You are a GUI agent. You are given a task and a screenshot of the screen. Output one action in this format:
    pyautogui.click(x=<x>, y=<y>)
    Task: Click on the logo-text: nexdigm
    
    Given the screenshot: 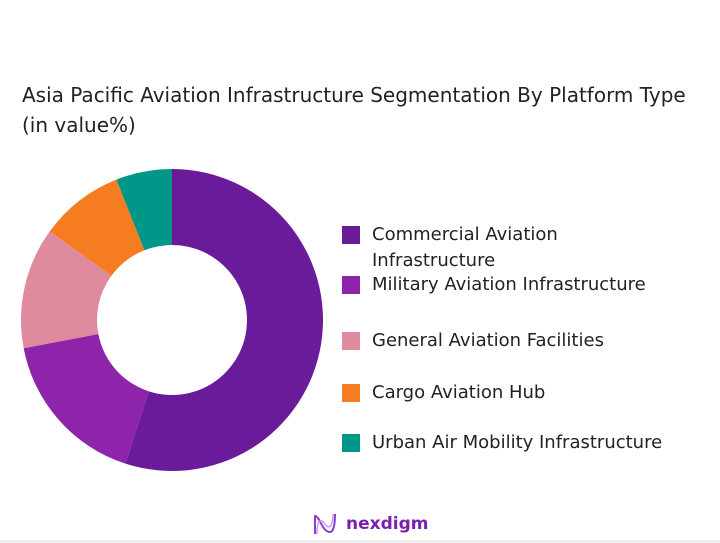 What is the action you would take?
    pyautogui.click(x=387, y=524)
    